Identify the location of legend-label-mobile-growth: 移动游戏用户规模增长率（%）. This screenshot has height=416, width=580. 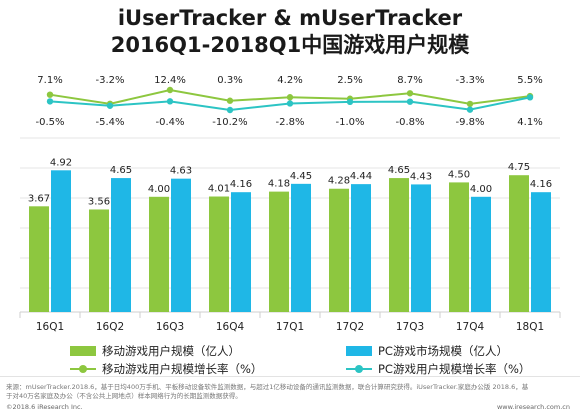
(182, 369).